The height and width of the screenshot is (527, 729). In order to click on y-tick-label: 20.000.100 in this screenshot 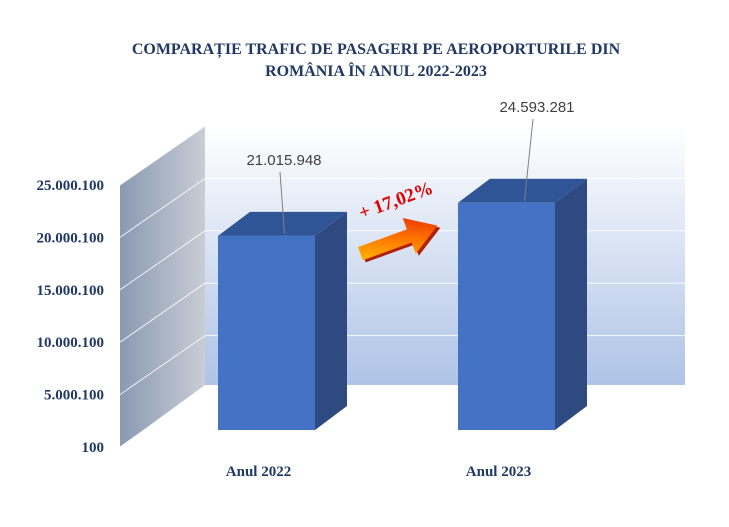, I will do `click(71, 238)`.